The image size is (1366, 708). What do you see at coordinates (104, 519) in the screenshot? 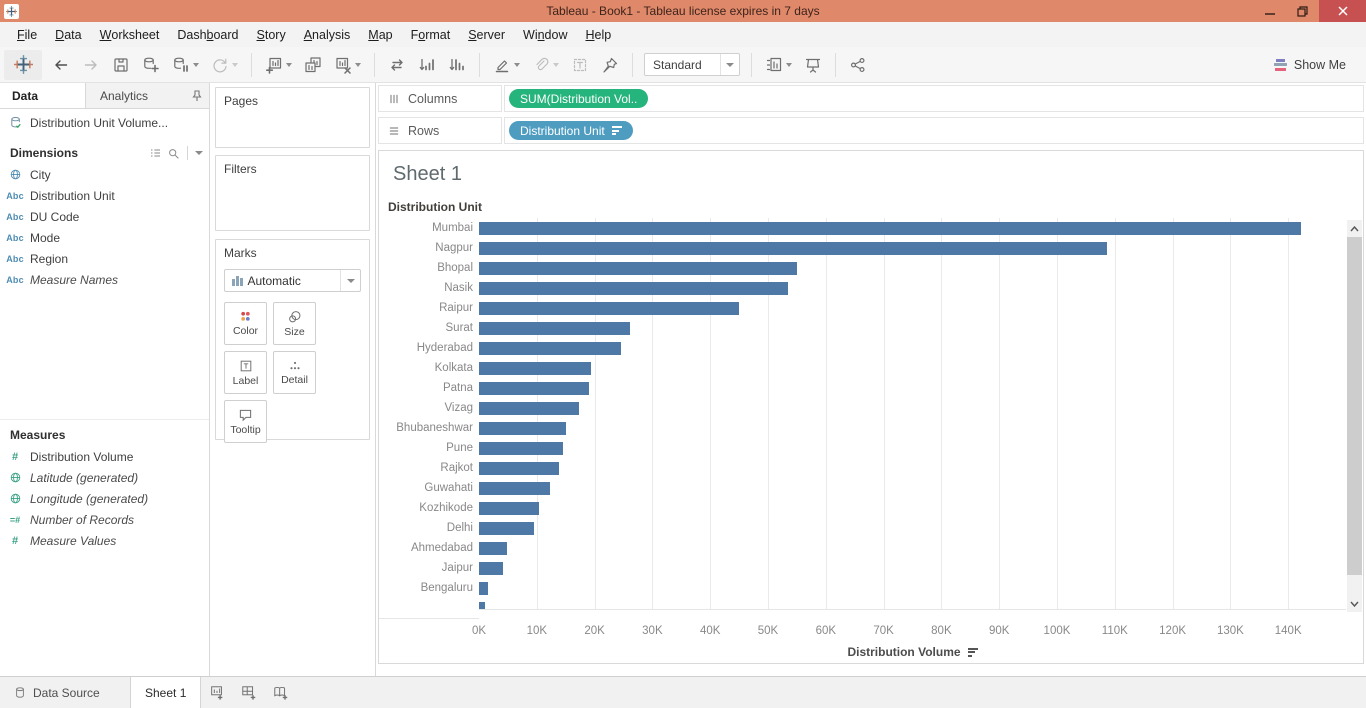
I see `field-number-of-records: =# Number of Records` at bounding box center [104, 519].